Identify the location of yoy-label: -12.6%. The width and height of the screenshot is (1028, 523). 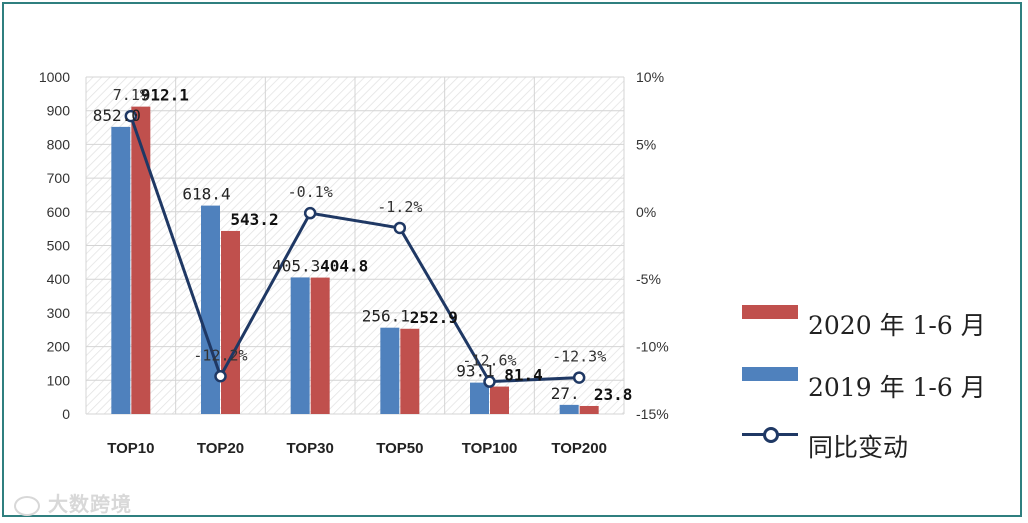
(489, 361).